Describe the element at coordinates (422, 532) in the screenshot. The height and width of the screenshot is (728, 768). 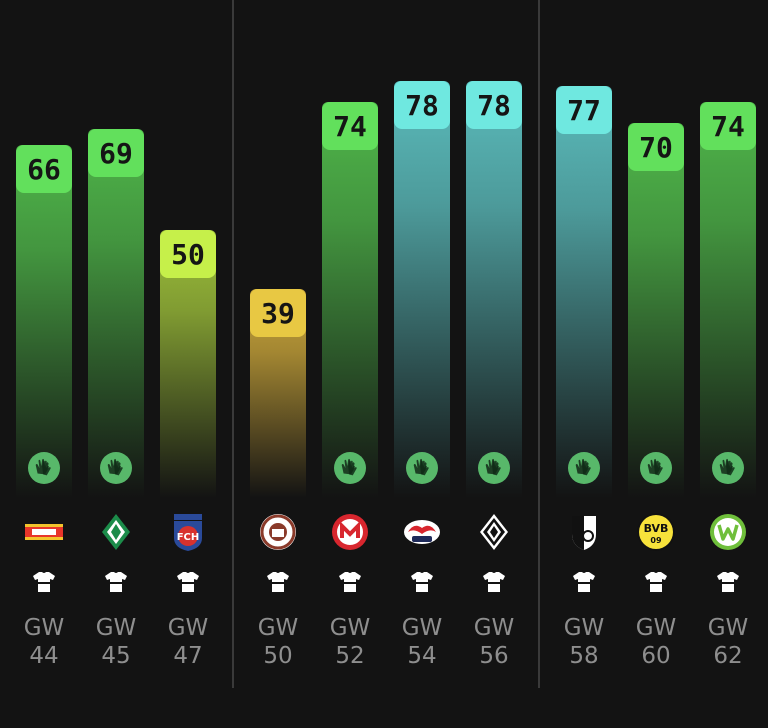
I see `rb-leipzig-crest-icon` at that location.